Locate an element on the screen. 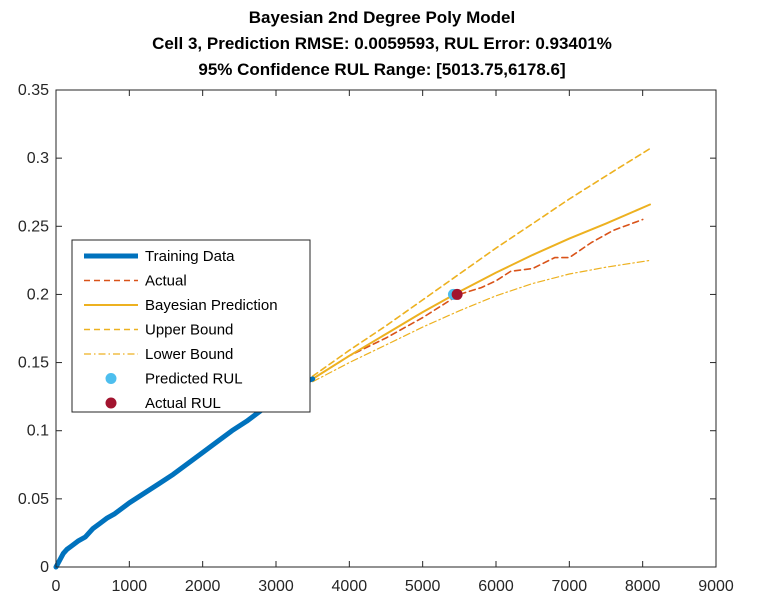  legend-label-upper-bound: Upper Bound is located at coordinates (189, 330).